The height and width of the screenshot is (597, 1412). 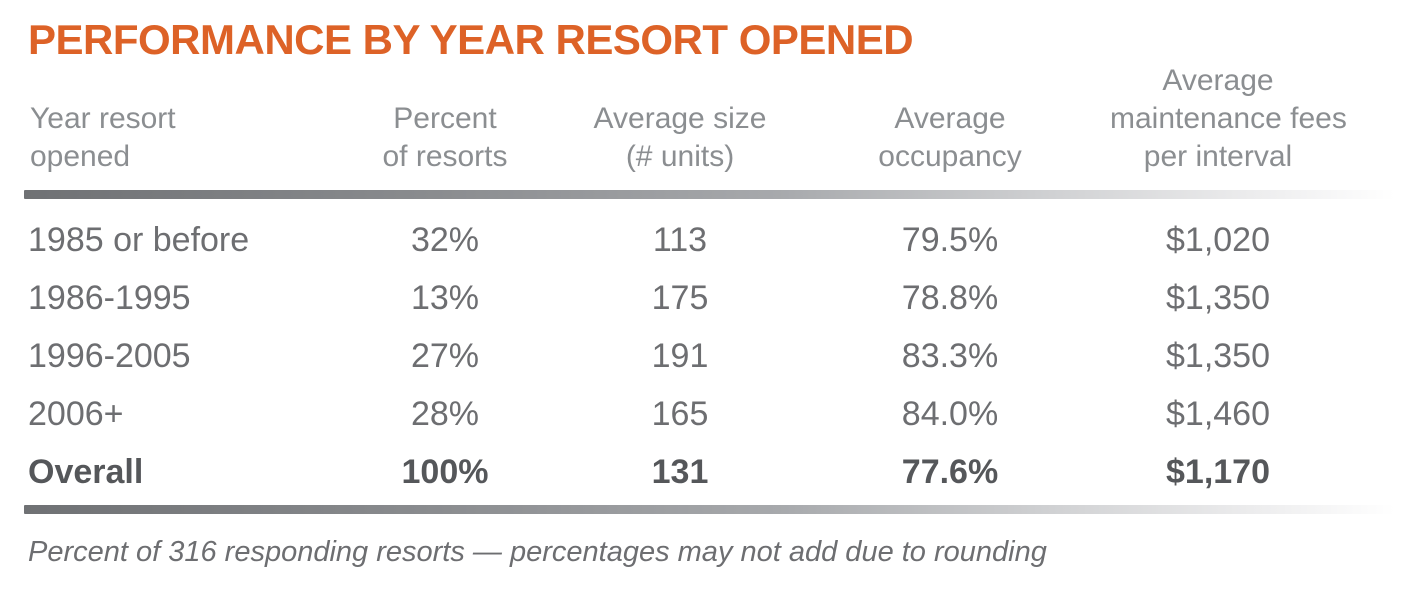 What do you see at coordinates (445, 355) in the screenshot?
I see `cell-percent: 27%` at bounding box center [445, 355].